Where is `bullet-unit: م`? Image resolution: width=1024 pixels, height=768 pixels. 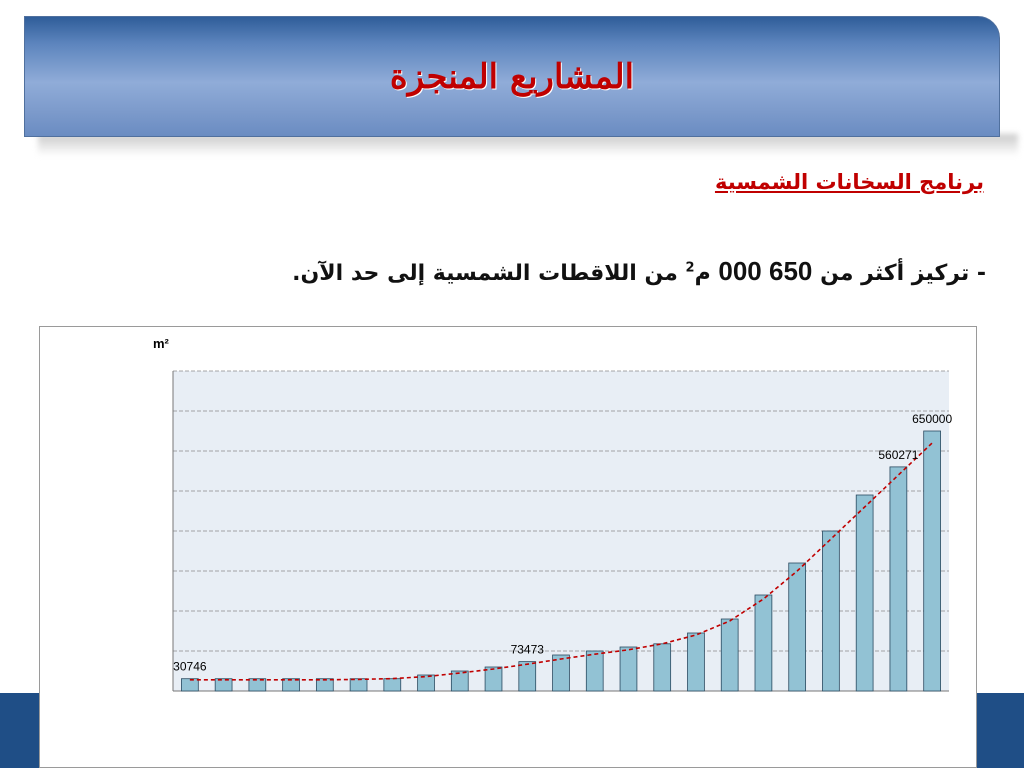 bullet-unit: م is located at coordinates (706, 273).